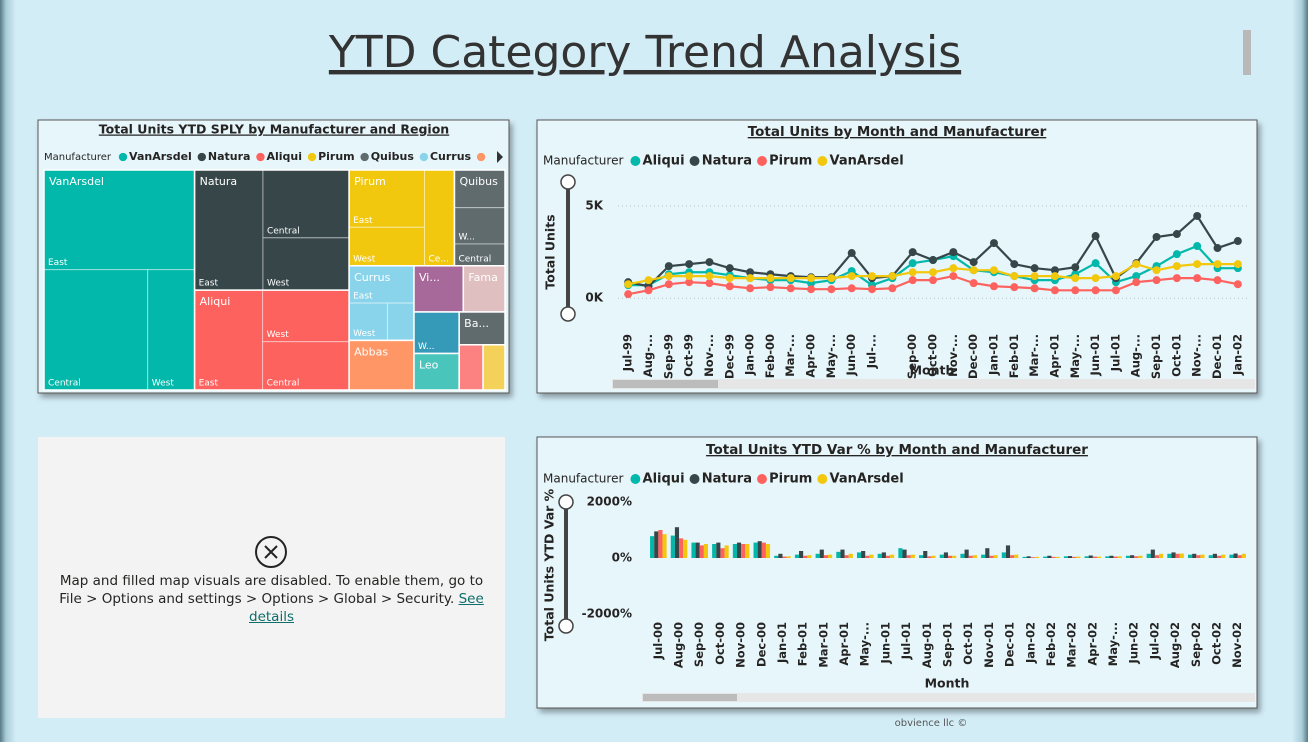  I want to click on y-axis-title: Total Units, so click(550, 251).